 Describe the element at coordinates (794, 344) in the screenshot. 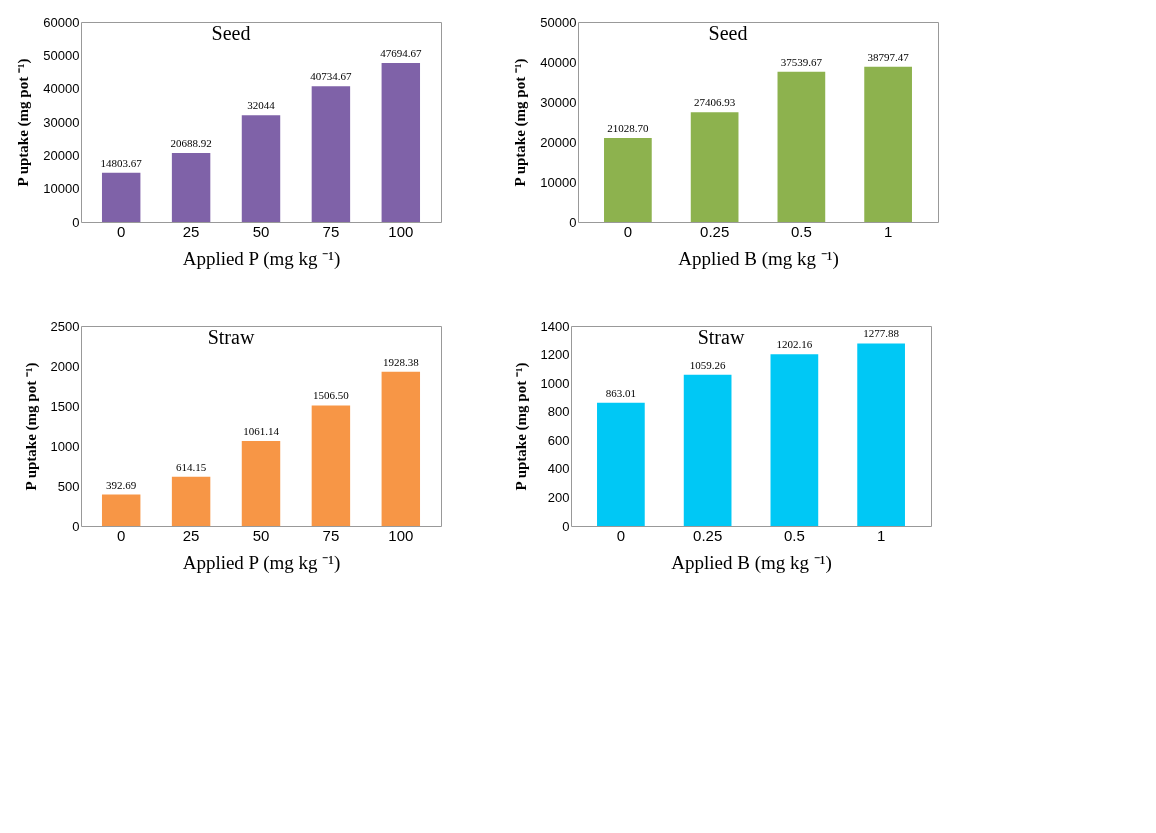

I see `data-label: 1202.16` at that location.